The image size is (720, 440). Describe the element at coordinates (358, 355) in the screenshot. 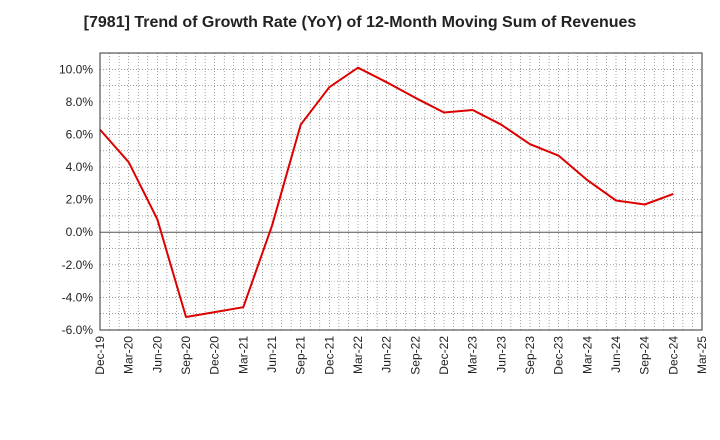

I see `x-tick-label: Mar-22` at that location.